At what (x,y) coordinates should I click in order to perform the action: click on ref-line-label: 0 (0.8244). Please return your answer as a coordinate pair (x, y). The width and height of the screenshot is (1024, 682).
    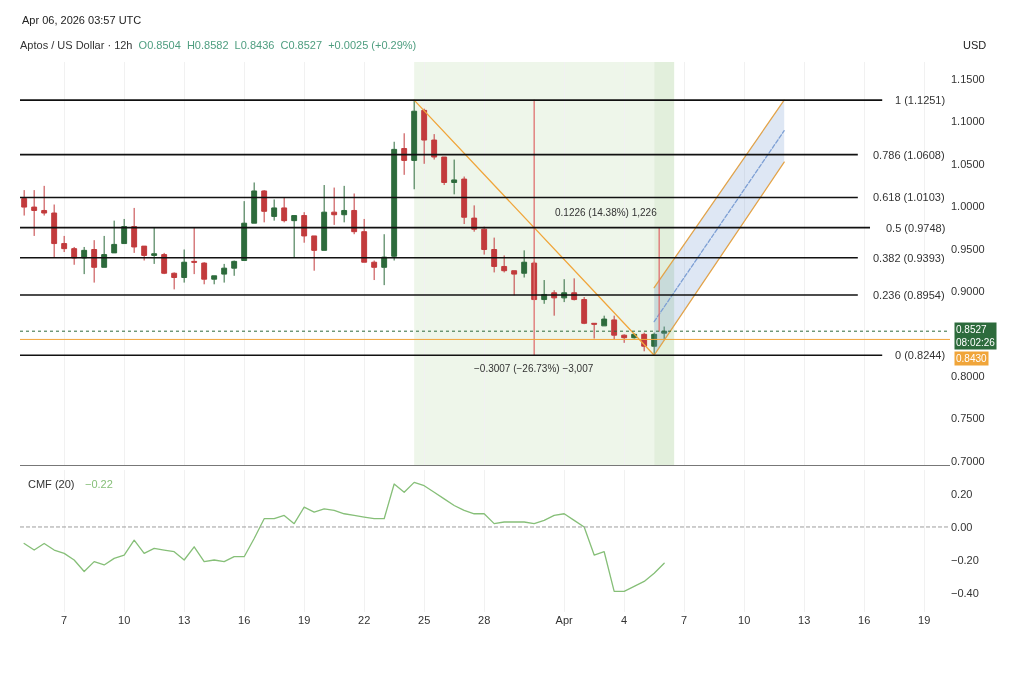
    Looking at the image, I should click on (920, 355).